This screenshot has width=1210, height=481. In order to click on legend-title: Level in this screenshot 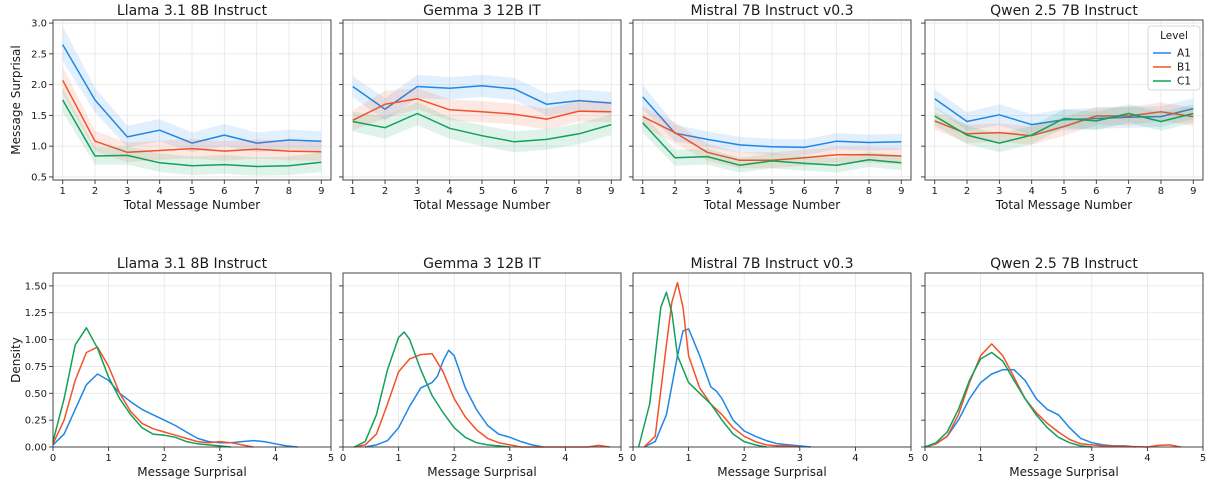, I will do `click(1174, 36)`.